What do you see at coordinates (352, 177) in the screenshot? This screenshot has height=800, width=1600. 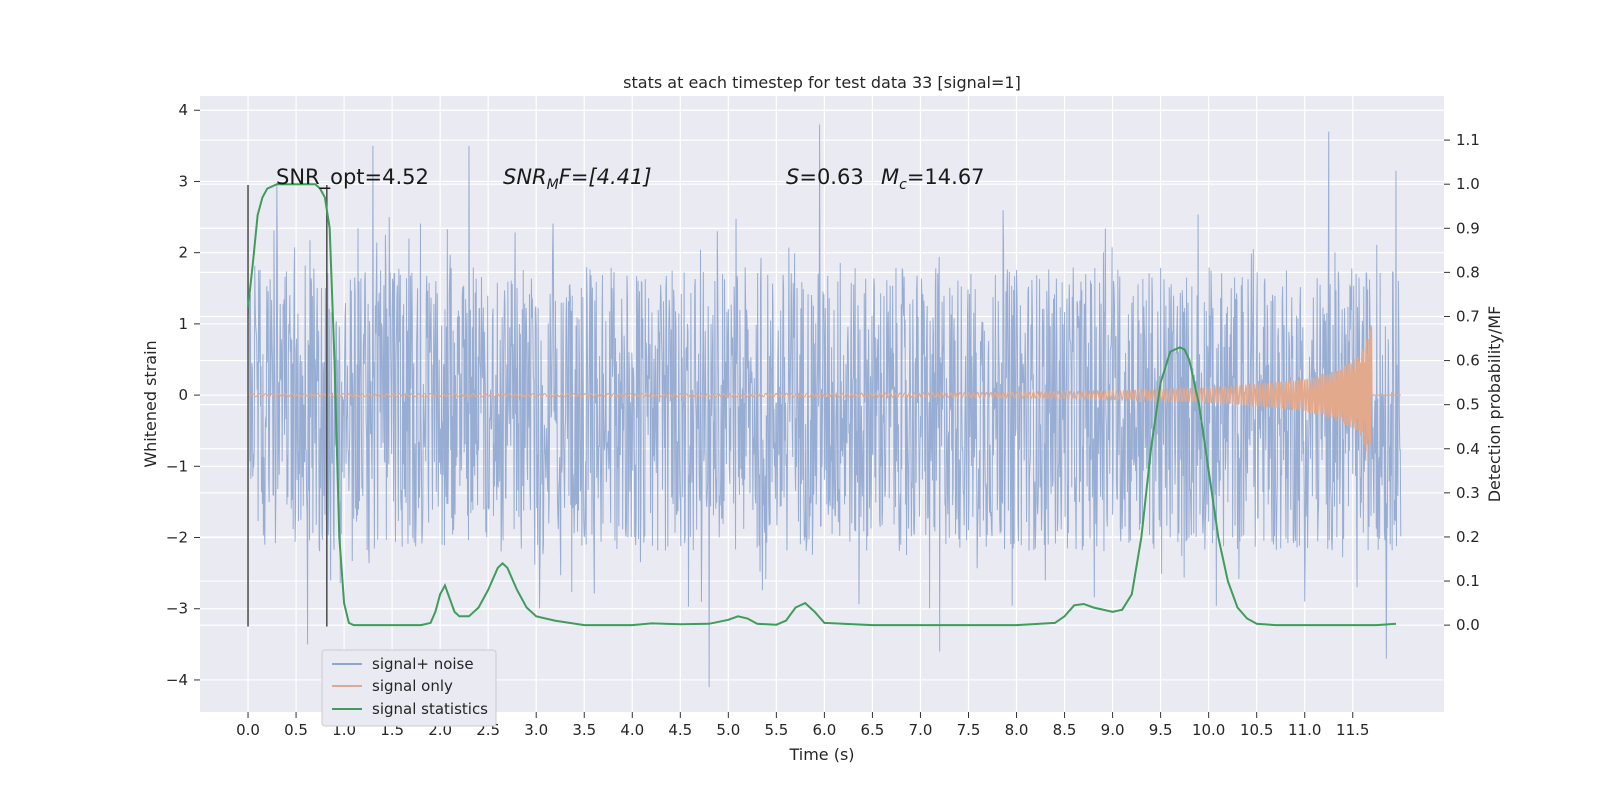 I see `annotation-snr-opt: SNR_opt=4.52` at bounding box center [352, 177].